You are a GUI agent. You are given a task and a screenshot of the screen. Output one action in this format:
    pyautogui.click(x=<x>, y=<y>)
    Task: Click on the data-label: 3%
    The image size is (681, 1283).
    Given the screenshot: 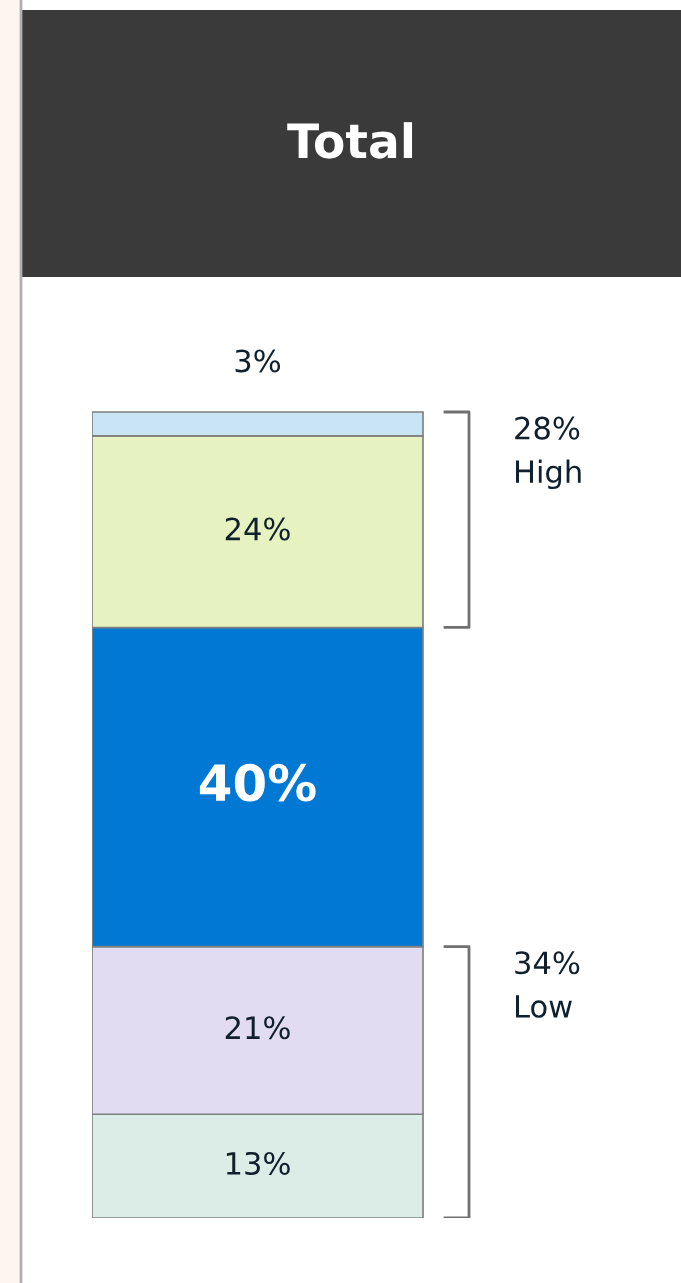 What is the action you would take?
    pyautogui.click(x=258, y=361)
    